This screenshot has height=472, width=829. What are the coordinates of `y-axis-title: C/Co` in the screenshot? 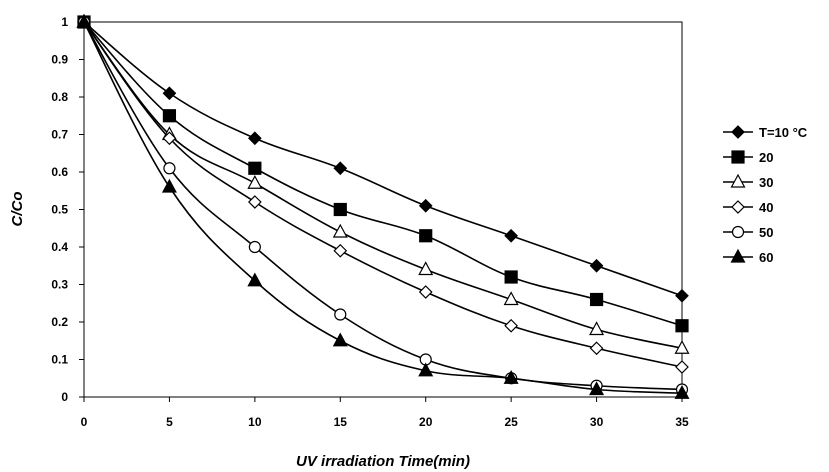 It's located at (17, 209).